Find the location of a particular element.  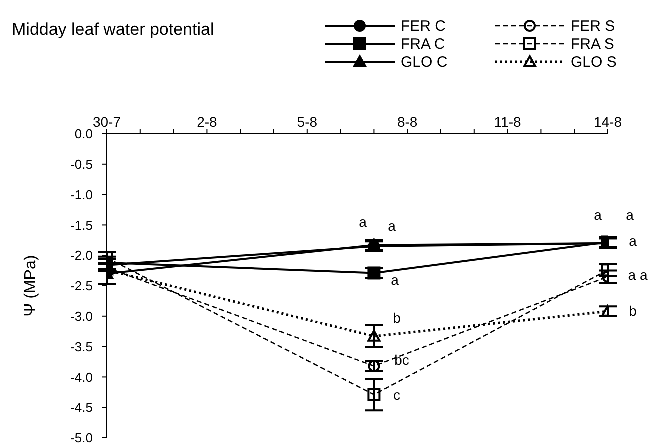

annotation: c is located at coordinates (397, 395).